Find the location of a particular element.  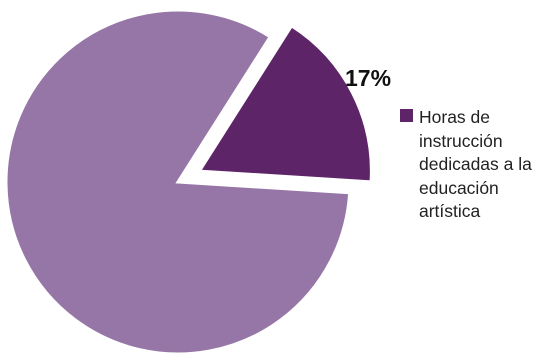

pie-data-label-17: 17% is located at coordinates (368, 78).